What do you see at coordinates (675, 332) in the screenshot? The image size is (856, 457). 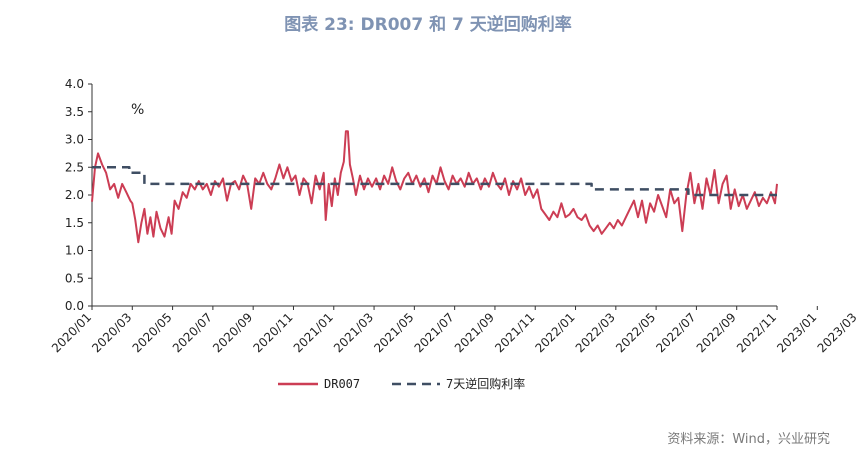 I see `x-tick-label: 2022/07` at bounding box center [675, 332].